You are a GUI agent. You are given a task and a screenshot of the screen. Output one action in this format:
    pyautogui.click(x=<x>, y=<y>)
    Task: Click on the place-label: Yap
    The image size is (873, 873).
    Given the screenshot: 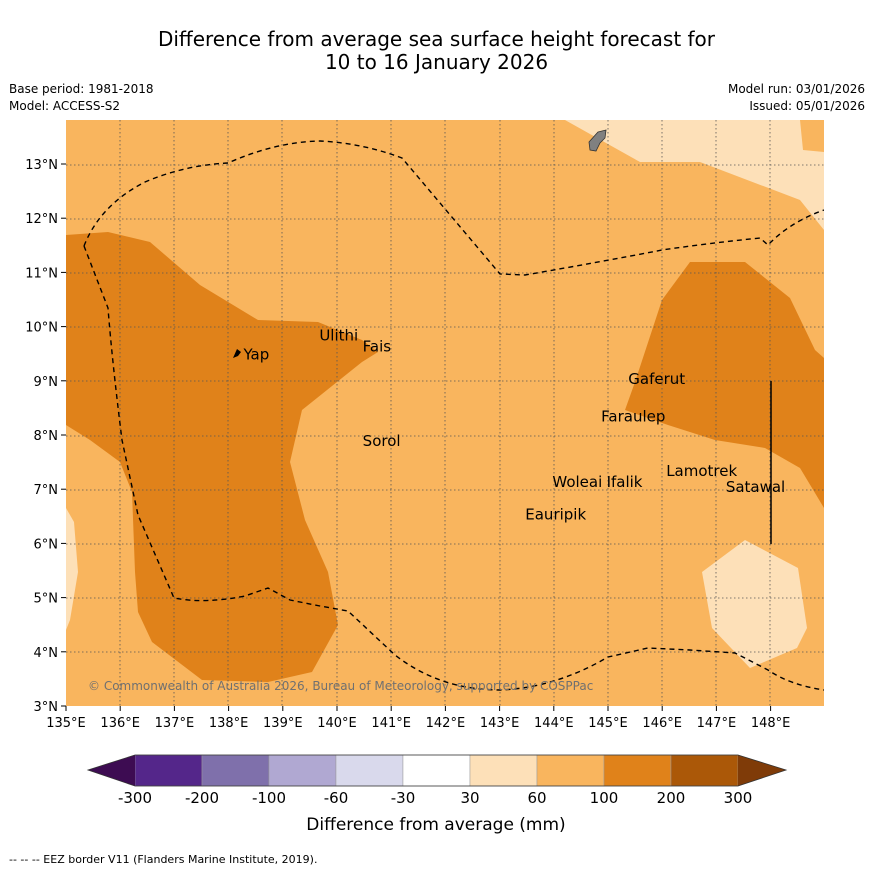 What is the action you would take?
    pyautogui.click(x=255, y=354)
    